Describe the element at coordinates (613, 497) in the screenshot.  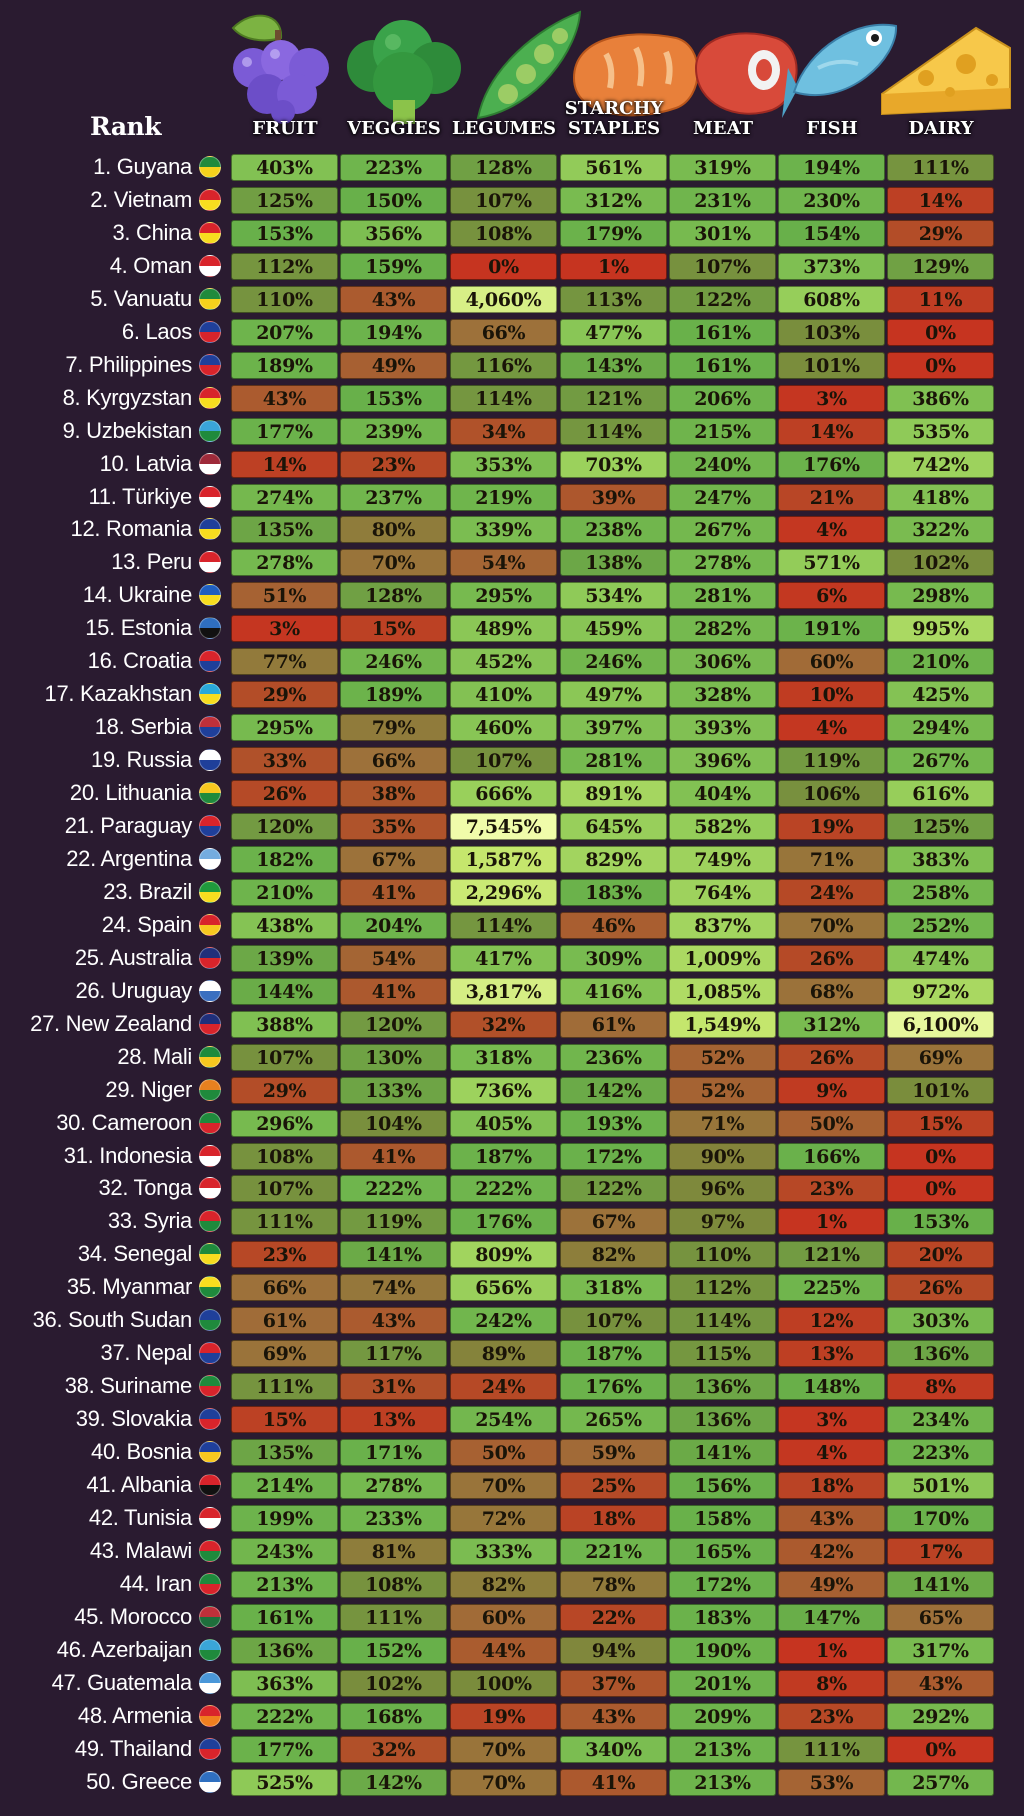
I see `value-cell: 39%` at that location.